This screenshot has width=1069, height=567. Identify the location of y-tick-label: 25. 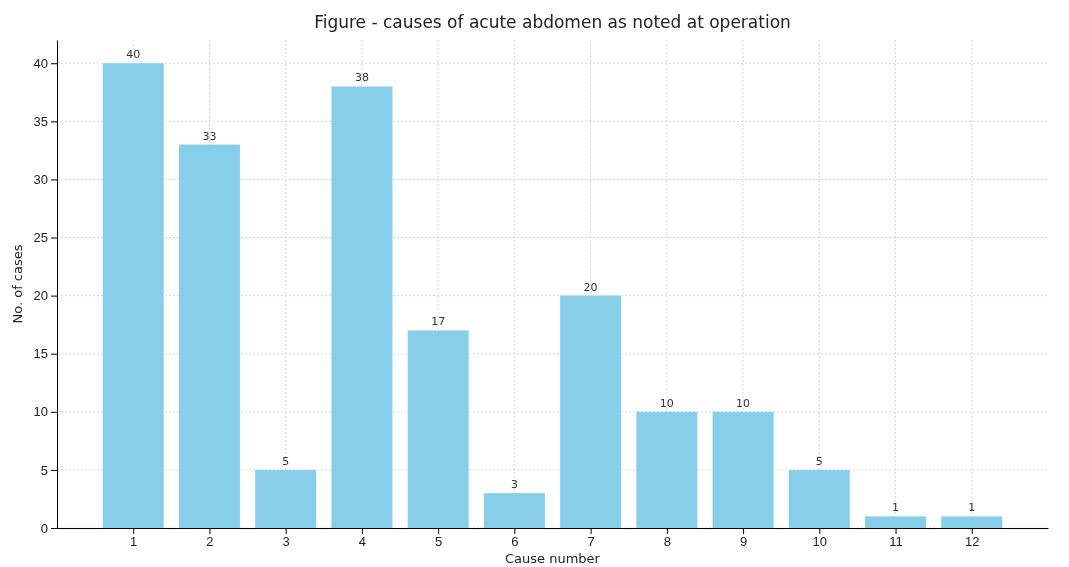
(40, 238).